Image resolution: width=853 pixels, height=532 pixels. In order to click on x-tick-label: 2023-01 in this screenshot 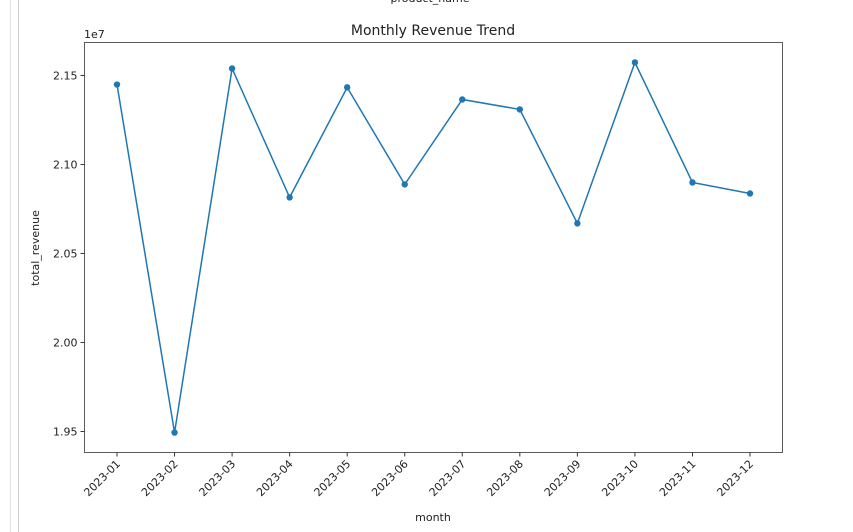, I will do `click(102, 478)`.